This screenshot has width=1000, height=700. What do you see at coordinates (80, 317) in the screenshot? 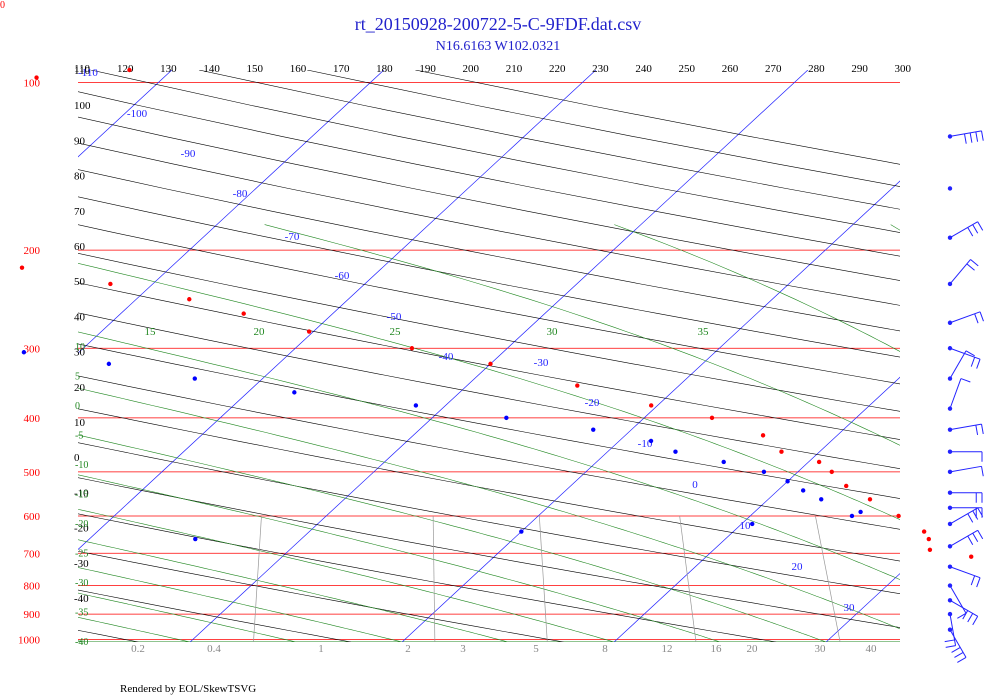
I see `left-tick-label: 40` at bounding box center [80, 317].